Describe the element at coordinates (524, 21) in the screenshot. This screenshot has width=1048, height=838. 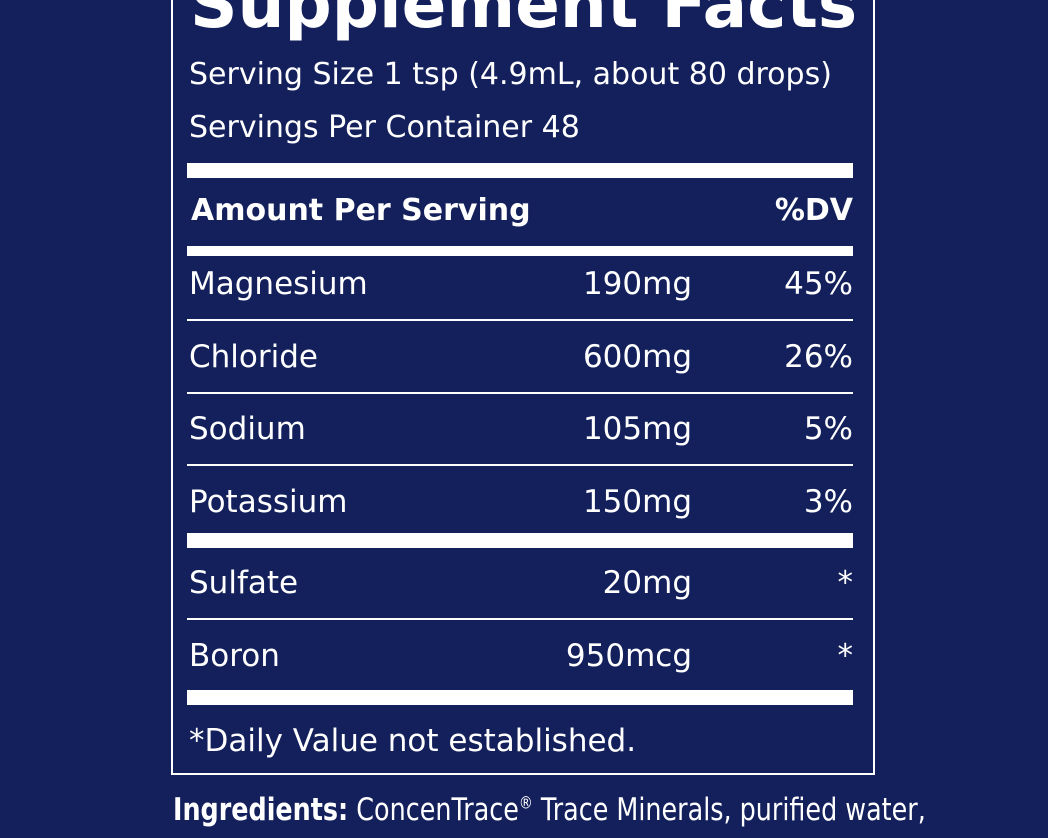
I see `title: Supplement Facts` at that location.